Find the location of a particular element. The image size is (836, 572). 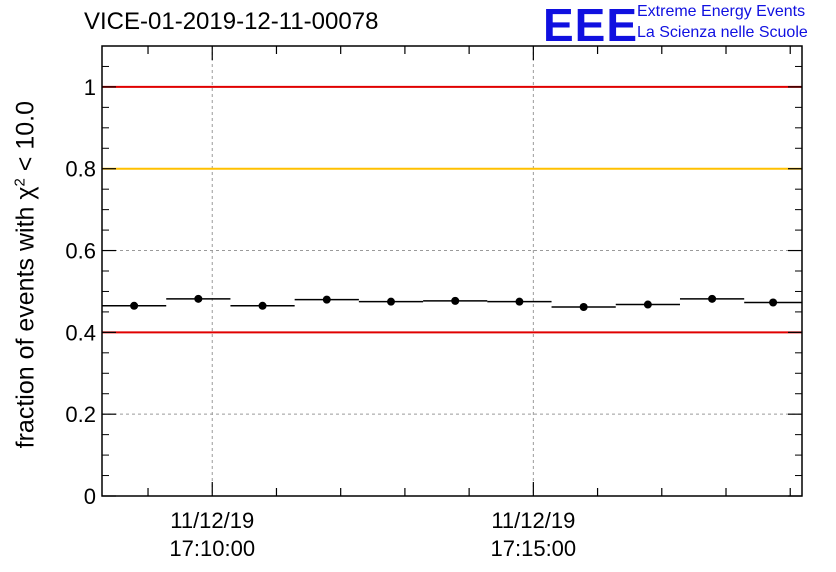

y-axis-label: fraction of events with χ2 < 10.0 is located at coordinates (25, 275).